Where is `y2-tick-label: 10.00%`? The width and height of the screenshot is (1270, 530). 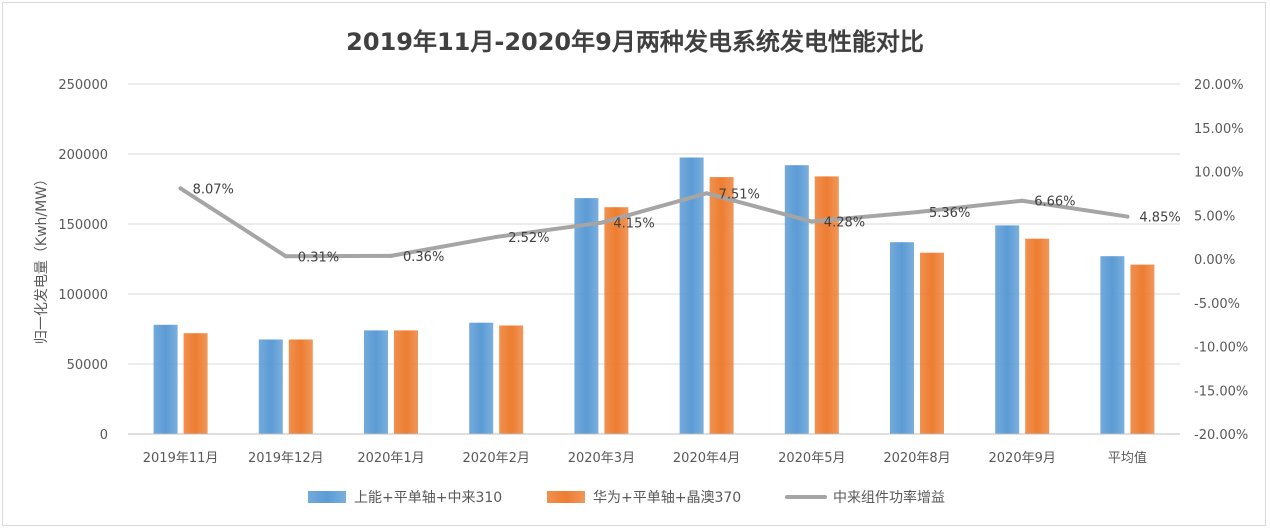
y2-tick-label: 10.00% is located at coordinates (1219, 173).